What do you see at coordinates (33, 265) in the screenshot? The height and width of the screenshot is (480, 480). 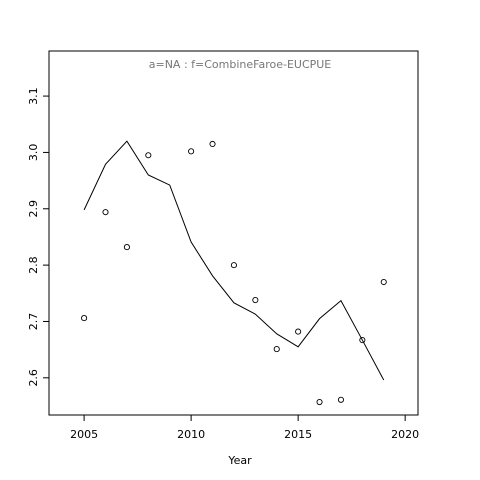 I see `y-tick-label: 2.8` at bounding box center [33, 265].